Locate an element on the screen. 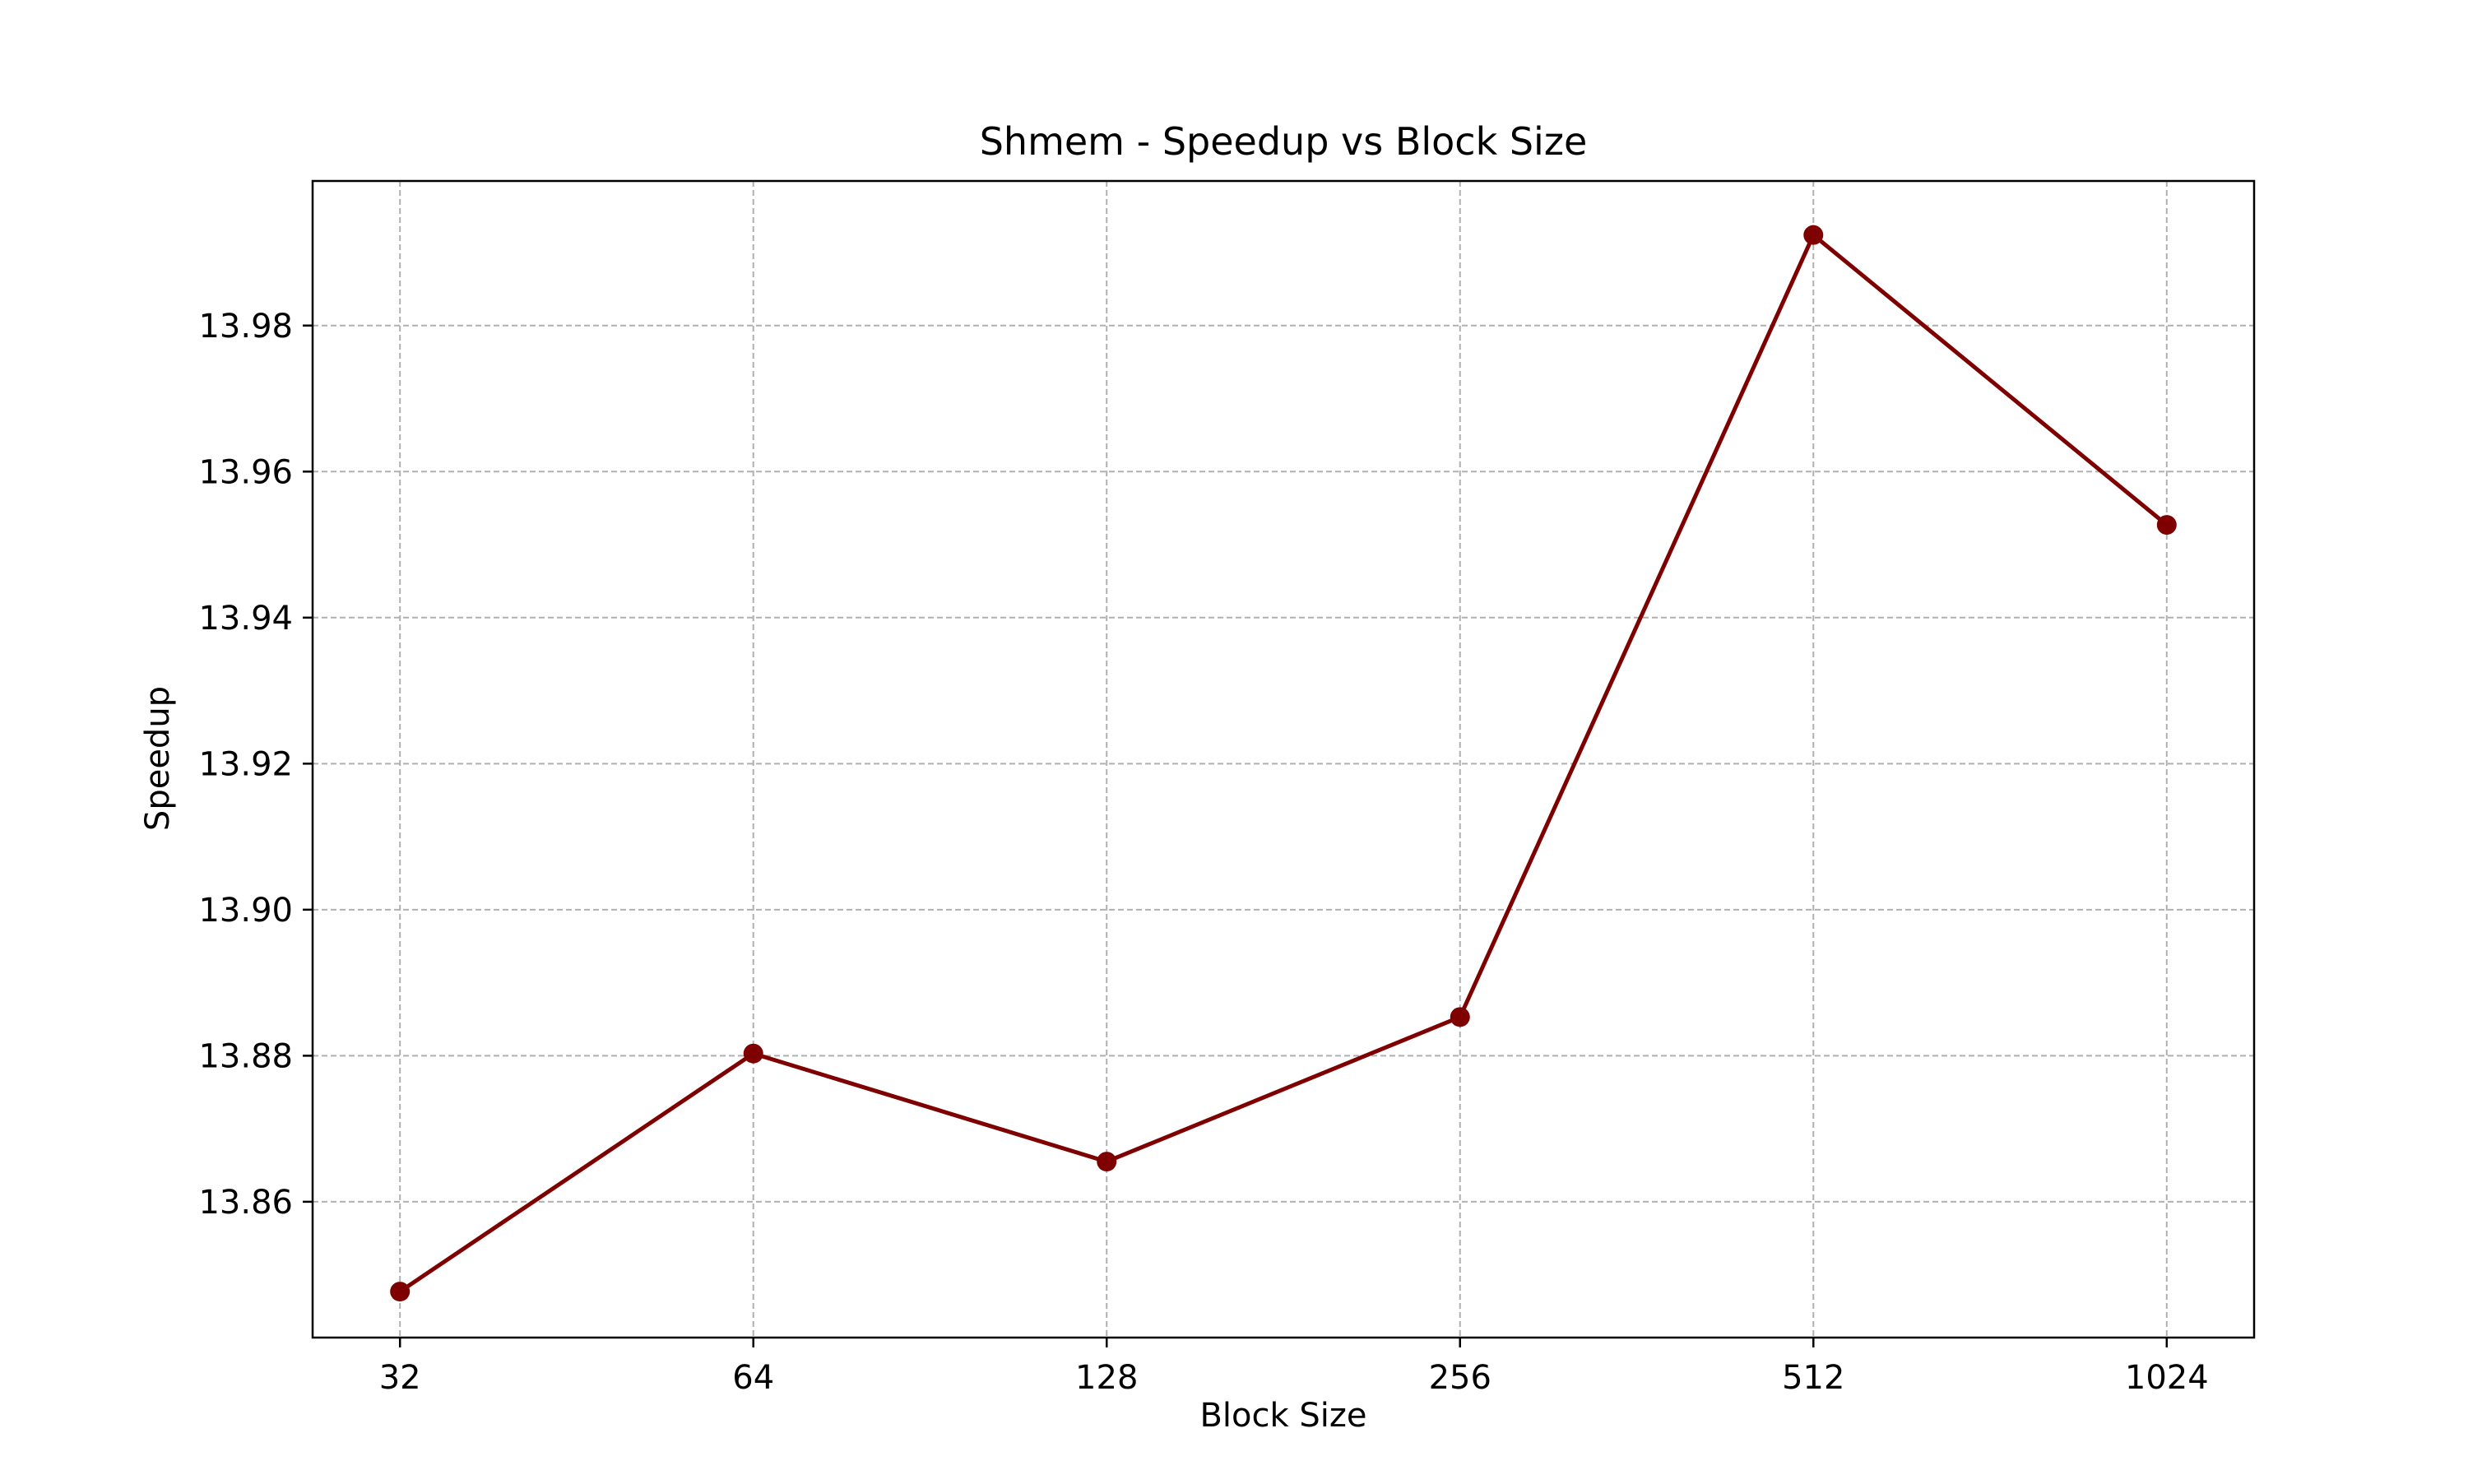 This screenshot has height=1484, width=2468. x-axis-label: Block Size is located at coordinates (1282, 1416).